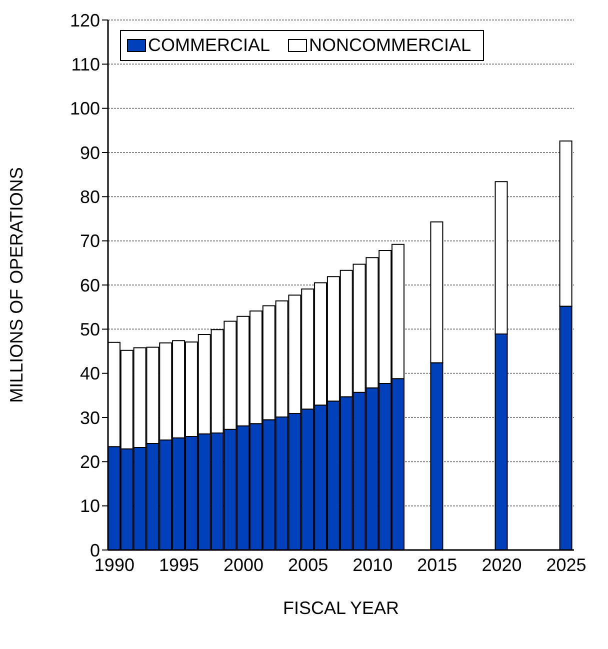 The image size is (608, 649). I want to click on x-tick-label: 2020, so click(502, 564).